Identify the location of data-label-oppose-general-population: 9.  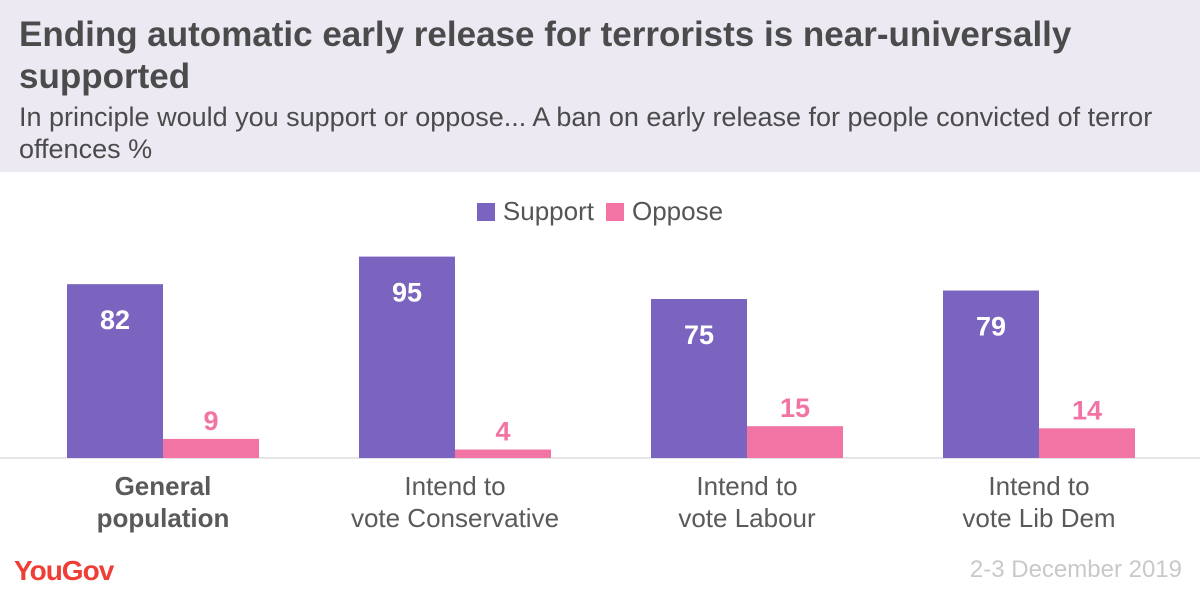
(210, 421).